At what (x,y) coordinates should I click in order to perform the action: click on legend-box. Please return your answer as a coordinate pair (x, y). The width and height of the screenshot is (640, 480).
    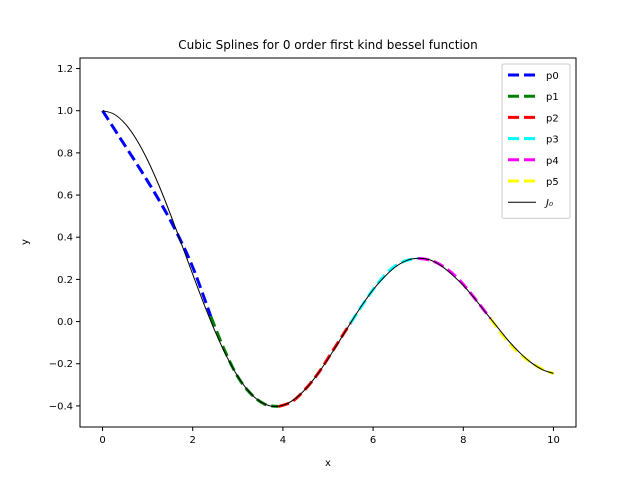
    Looking at the image, I should click on (536, 141).